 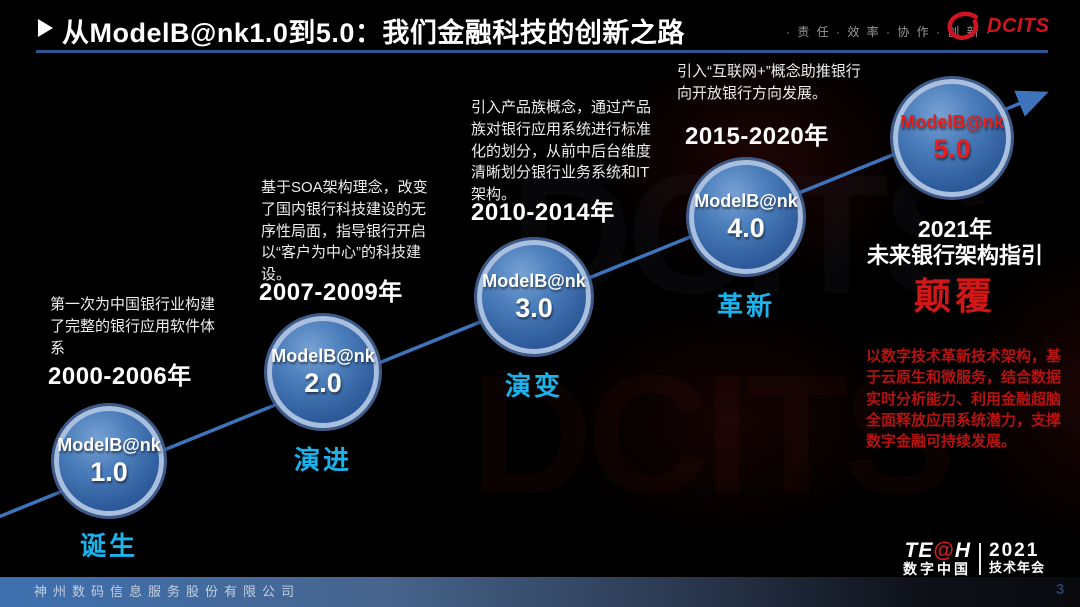 What do you see at coordinates (955, 229) in the screenshot?
I see `milestone-5-years: 2021年` at bounding box center [955, 229].